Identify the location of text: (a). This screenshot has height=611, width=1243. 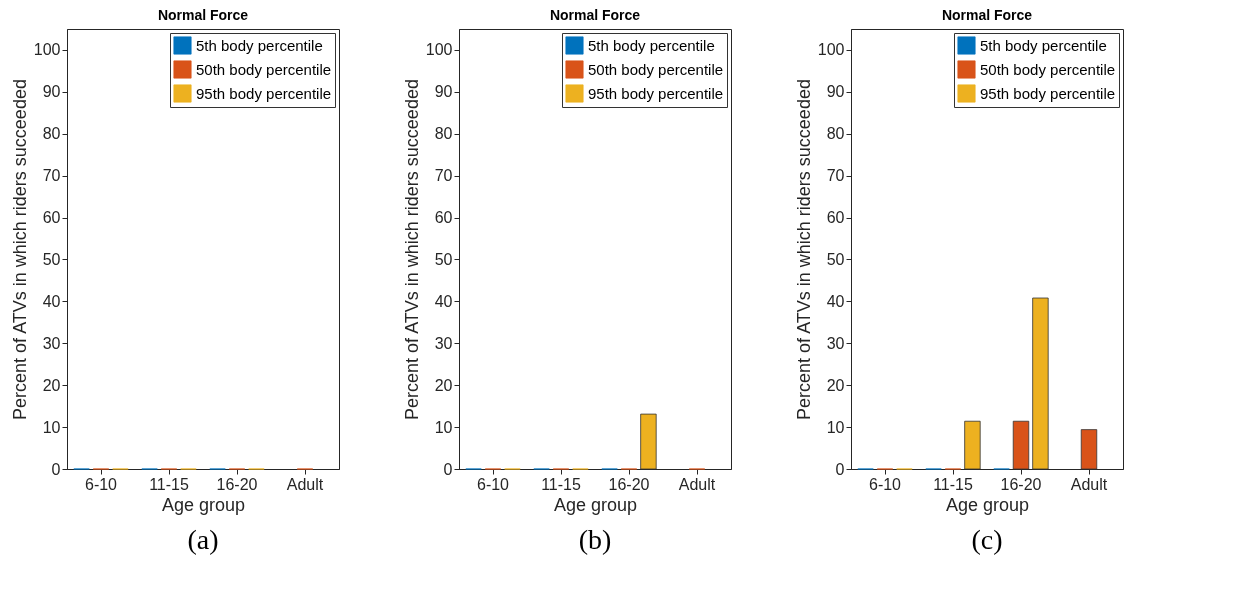
(203, 539).